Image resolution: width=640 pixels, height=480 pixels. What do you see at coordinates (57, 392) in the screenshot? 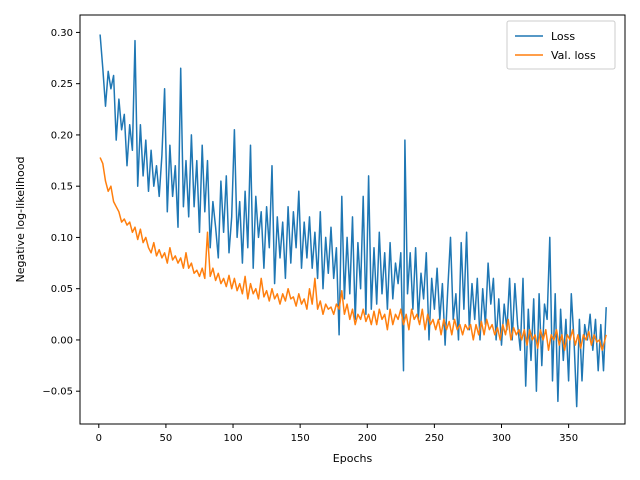
I see `y-tick-label: −0.05` at bounding box center [57, 392].